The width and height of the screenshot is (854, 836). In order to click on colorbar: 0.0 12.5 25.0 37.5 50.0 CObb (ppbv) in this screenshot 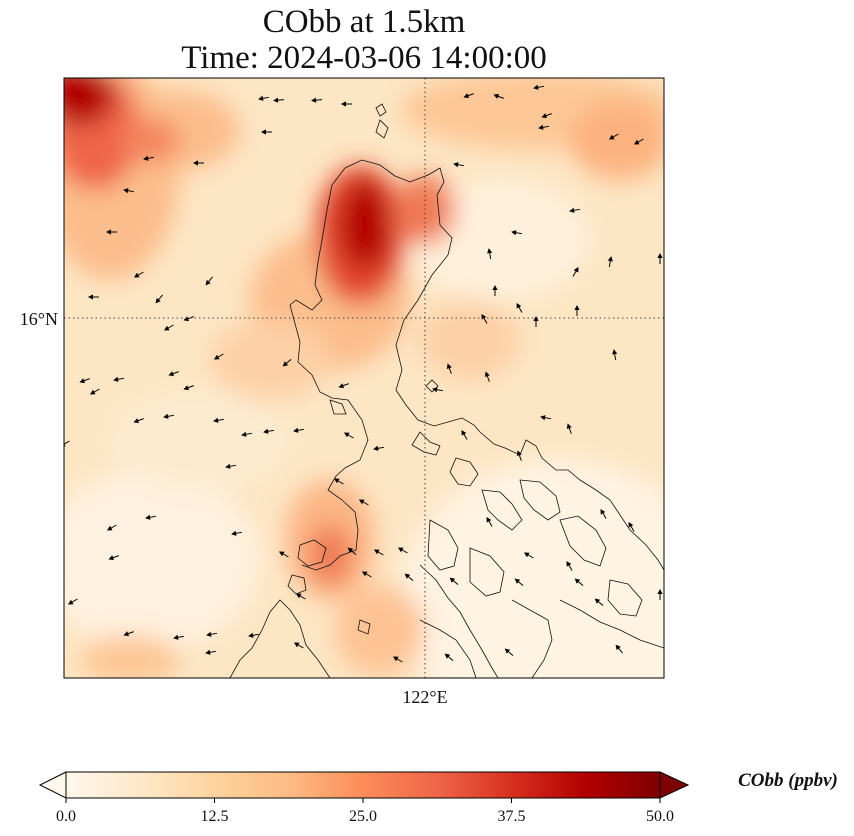, I will do `click(438, 797)`.